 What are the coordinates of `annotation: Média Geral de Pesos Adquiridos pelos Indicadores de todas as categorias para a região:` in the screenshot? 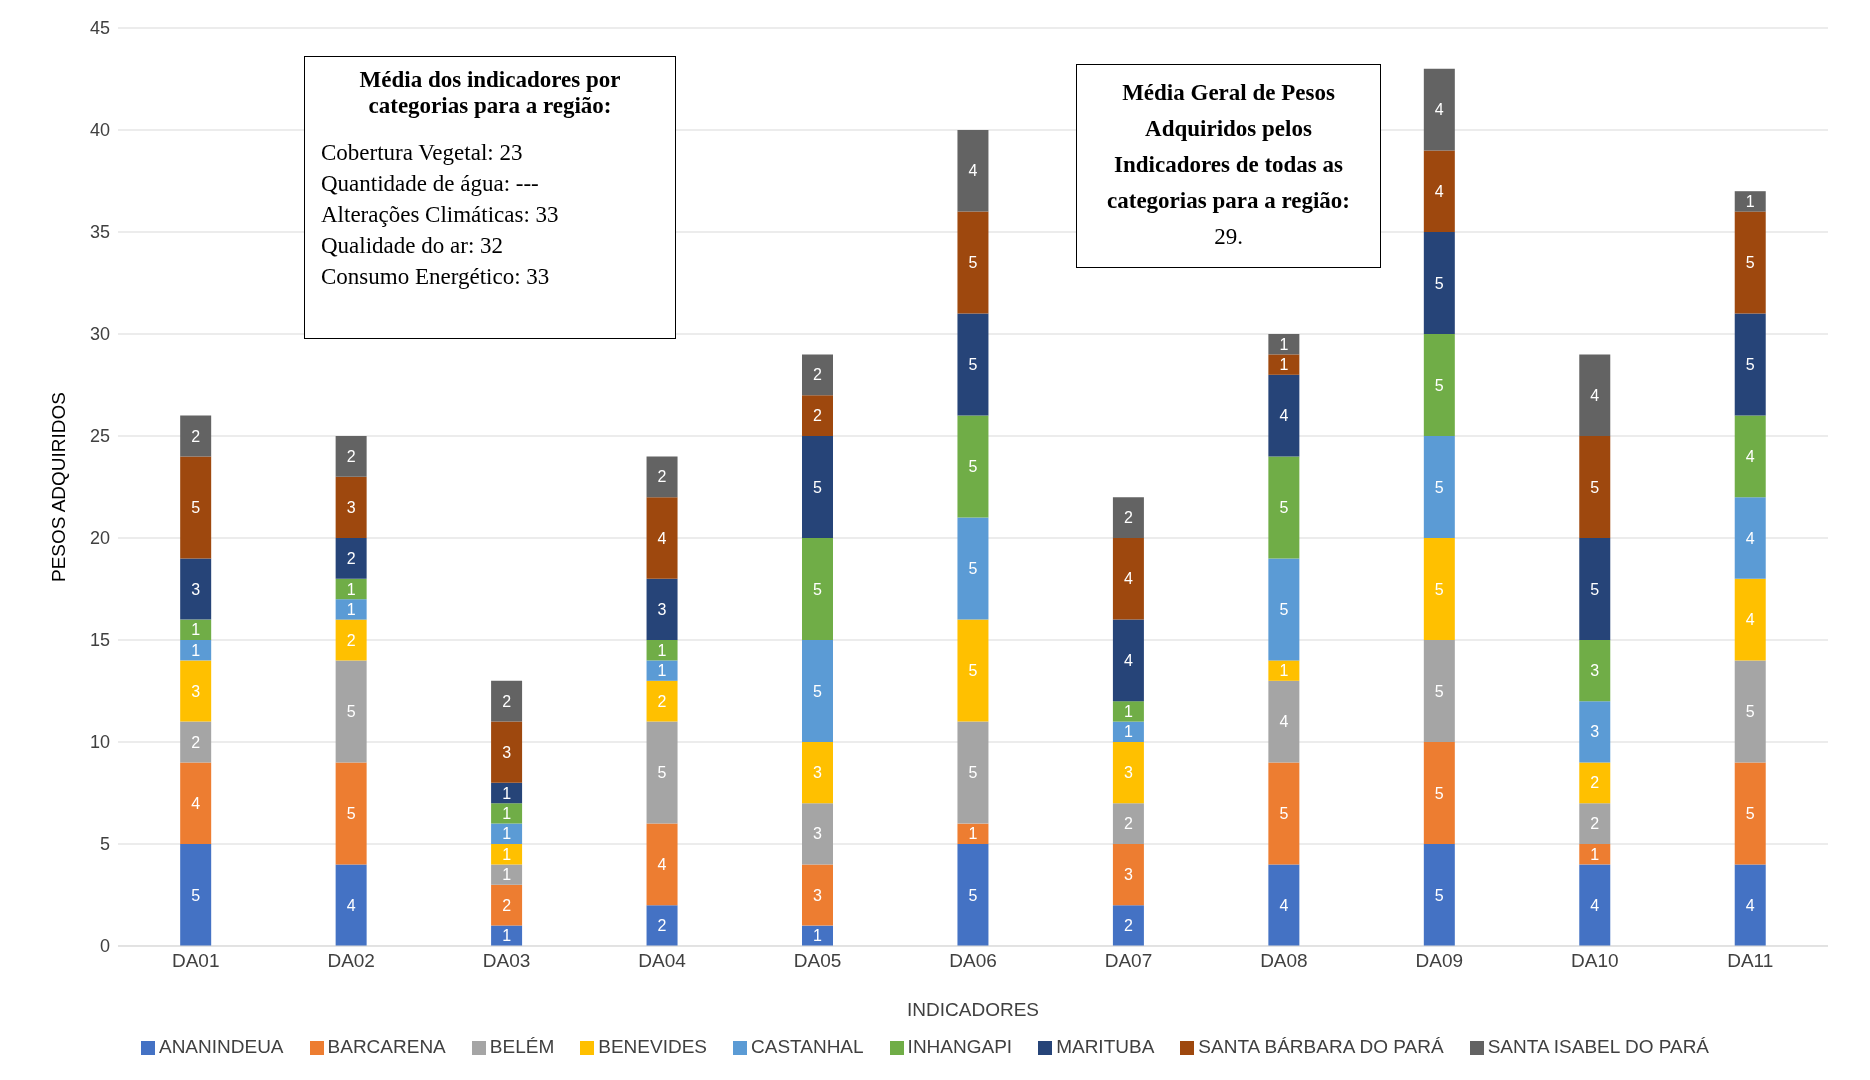 It's located at (1228, 146).